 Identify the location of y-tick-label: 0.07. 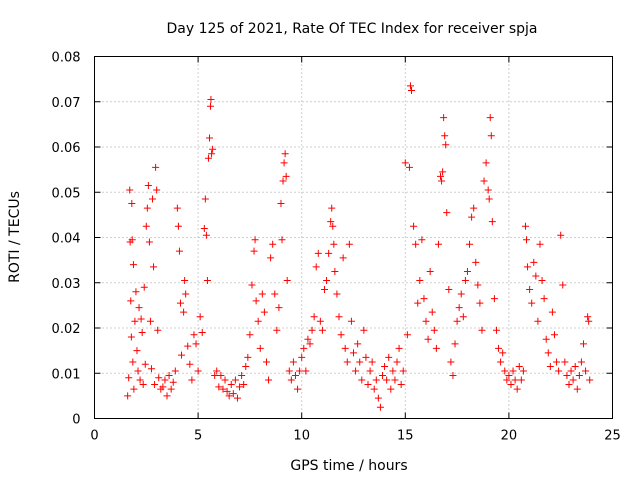
(66, 103).